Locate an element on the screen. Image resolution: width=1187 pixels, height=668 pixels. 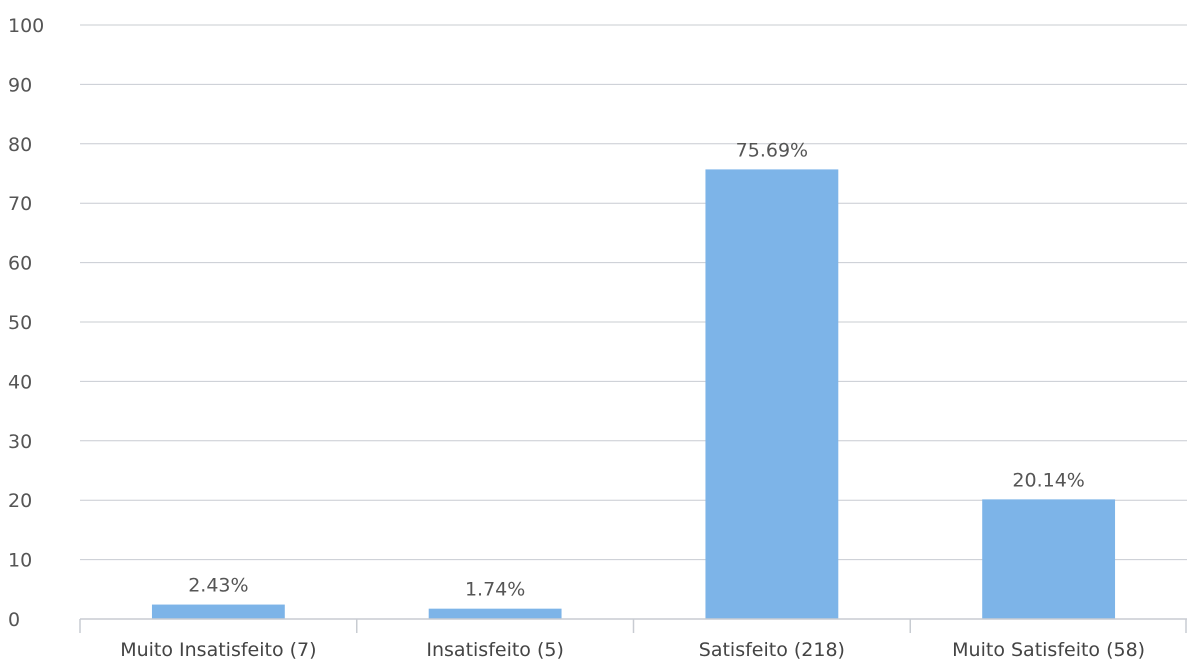
y-tick-label: 80 is located at coordinates (20, 145).